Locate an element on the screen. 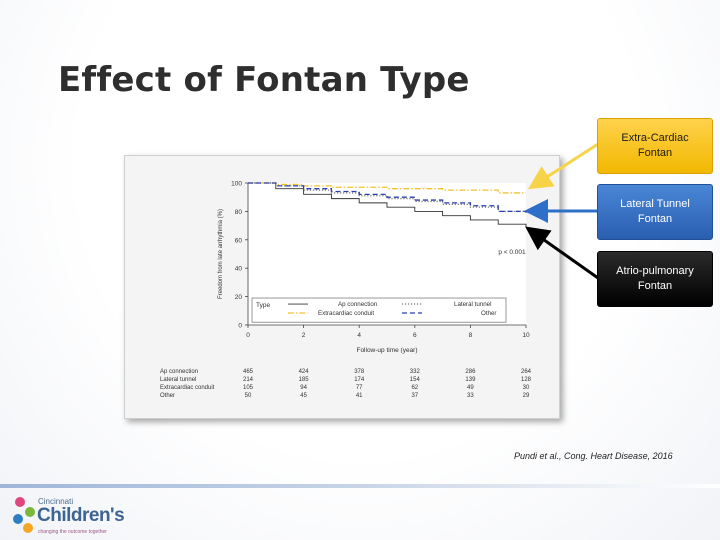 This screenshot has height=540, width=720. risk-table-cell: 50 is located at coordinates (248, 396).